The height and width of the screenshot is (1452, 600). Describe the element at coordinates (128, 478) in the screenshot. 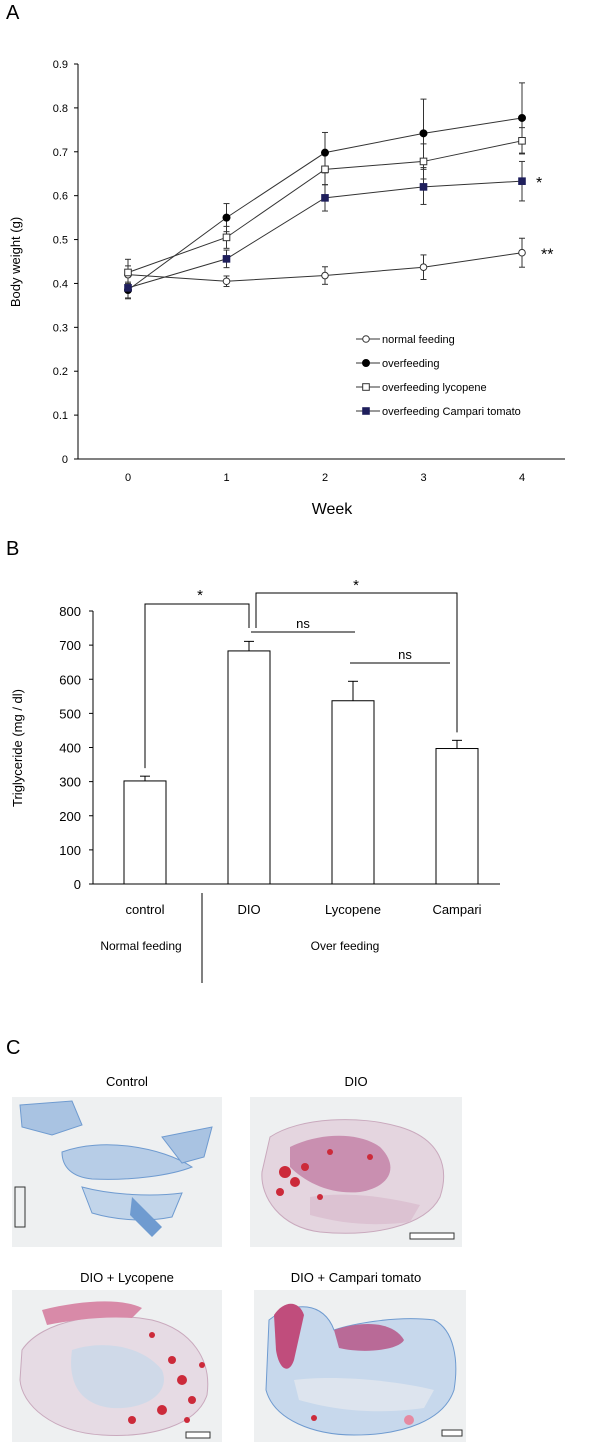

I see `chart-a-x-tick-label: 0` at that location.